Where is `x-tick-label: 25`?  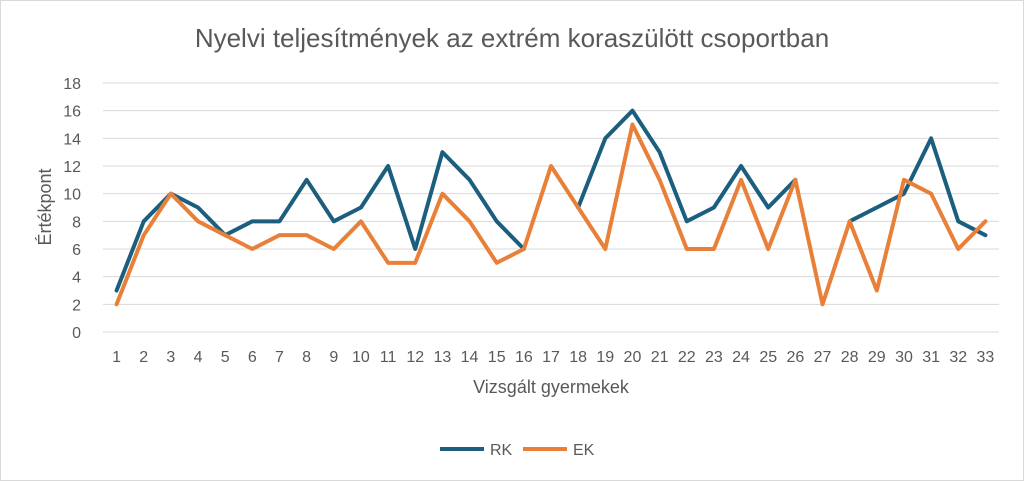 x-tick-label: 25 is located at coordinates (768, 357).